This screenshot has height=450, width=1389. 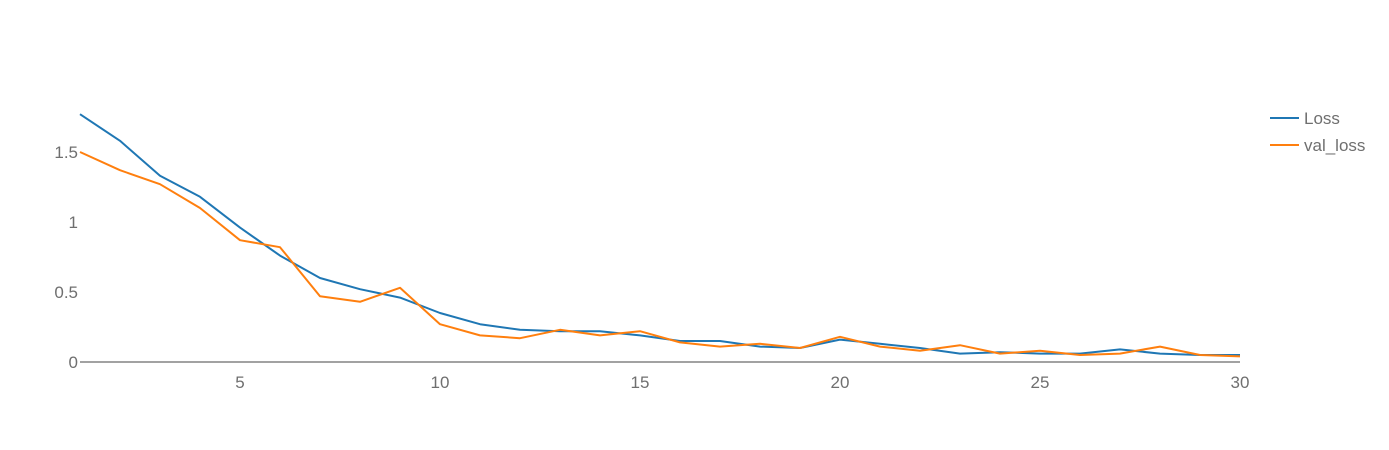 What do you see at coordinates (840, 382) in the screenshot?
I see `x-tick-label: 20` at bounding box center [840, 382].